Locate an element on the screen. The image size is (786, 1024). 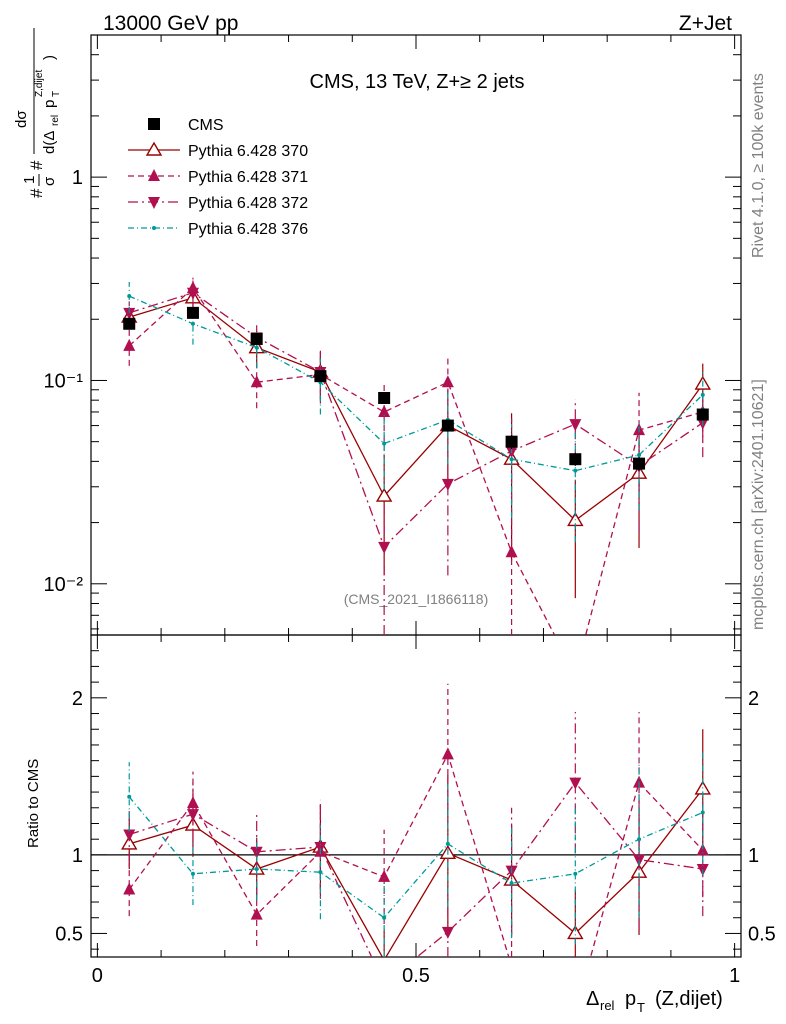
legend-label: Pythia 6.428 376 is located at coordinates (248, 229).